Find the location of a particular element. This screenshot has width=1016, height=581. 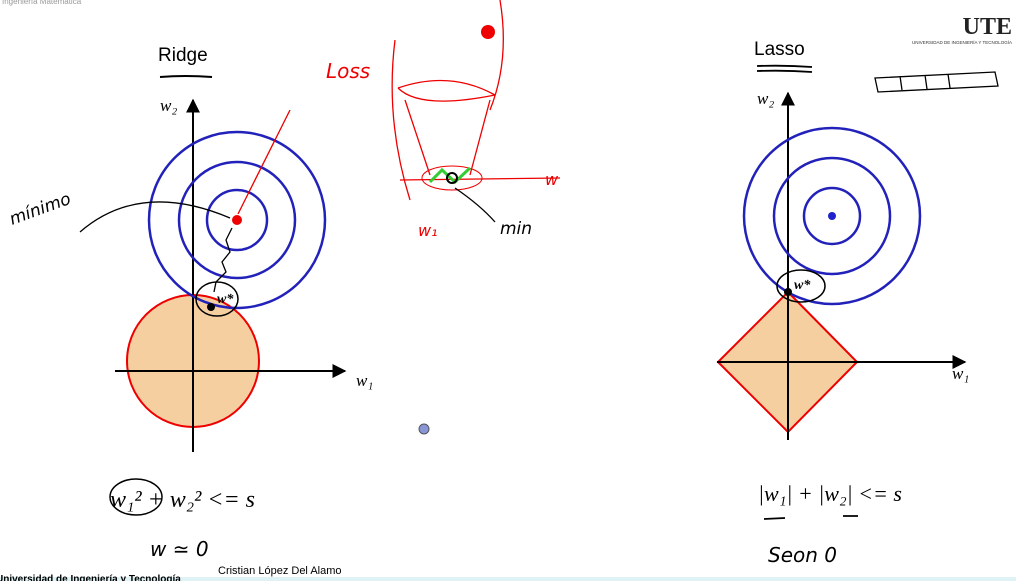

lasso-title: Lasso is located at coordinates (779, 49).